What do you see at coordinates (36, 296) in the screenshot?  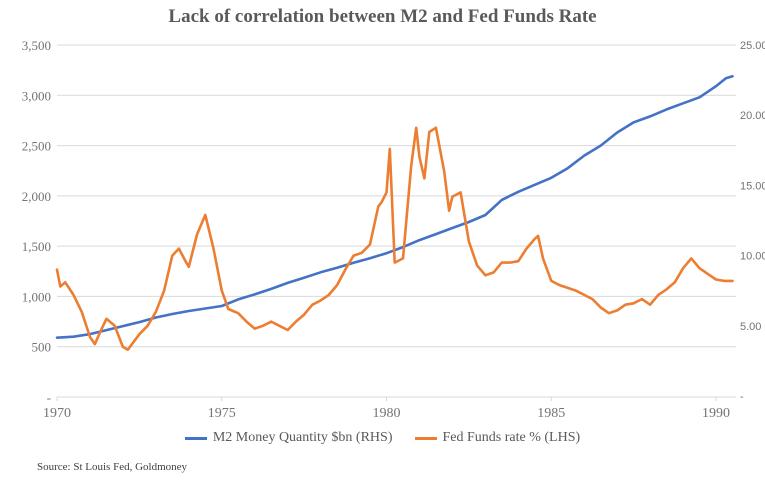 I see `left-tick-label: 1,000` at bounding box center [36, 296].